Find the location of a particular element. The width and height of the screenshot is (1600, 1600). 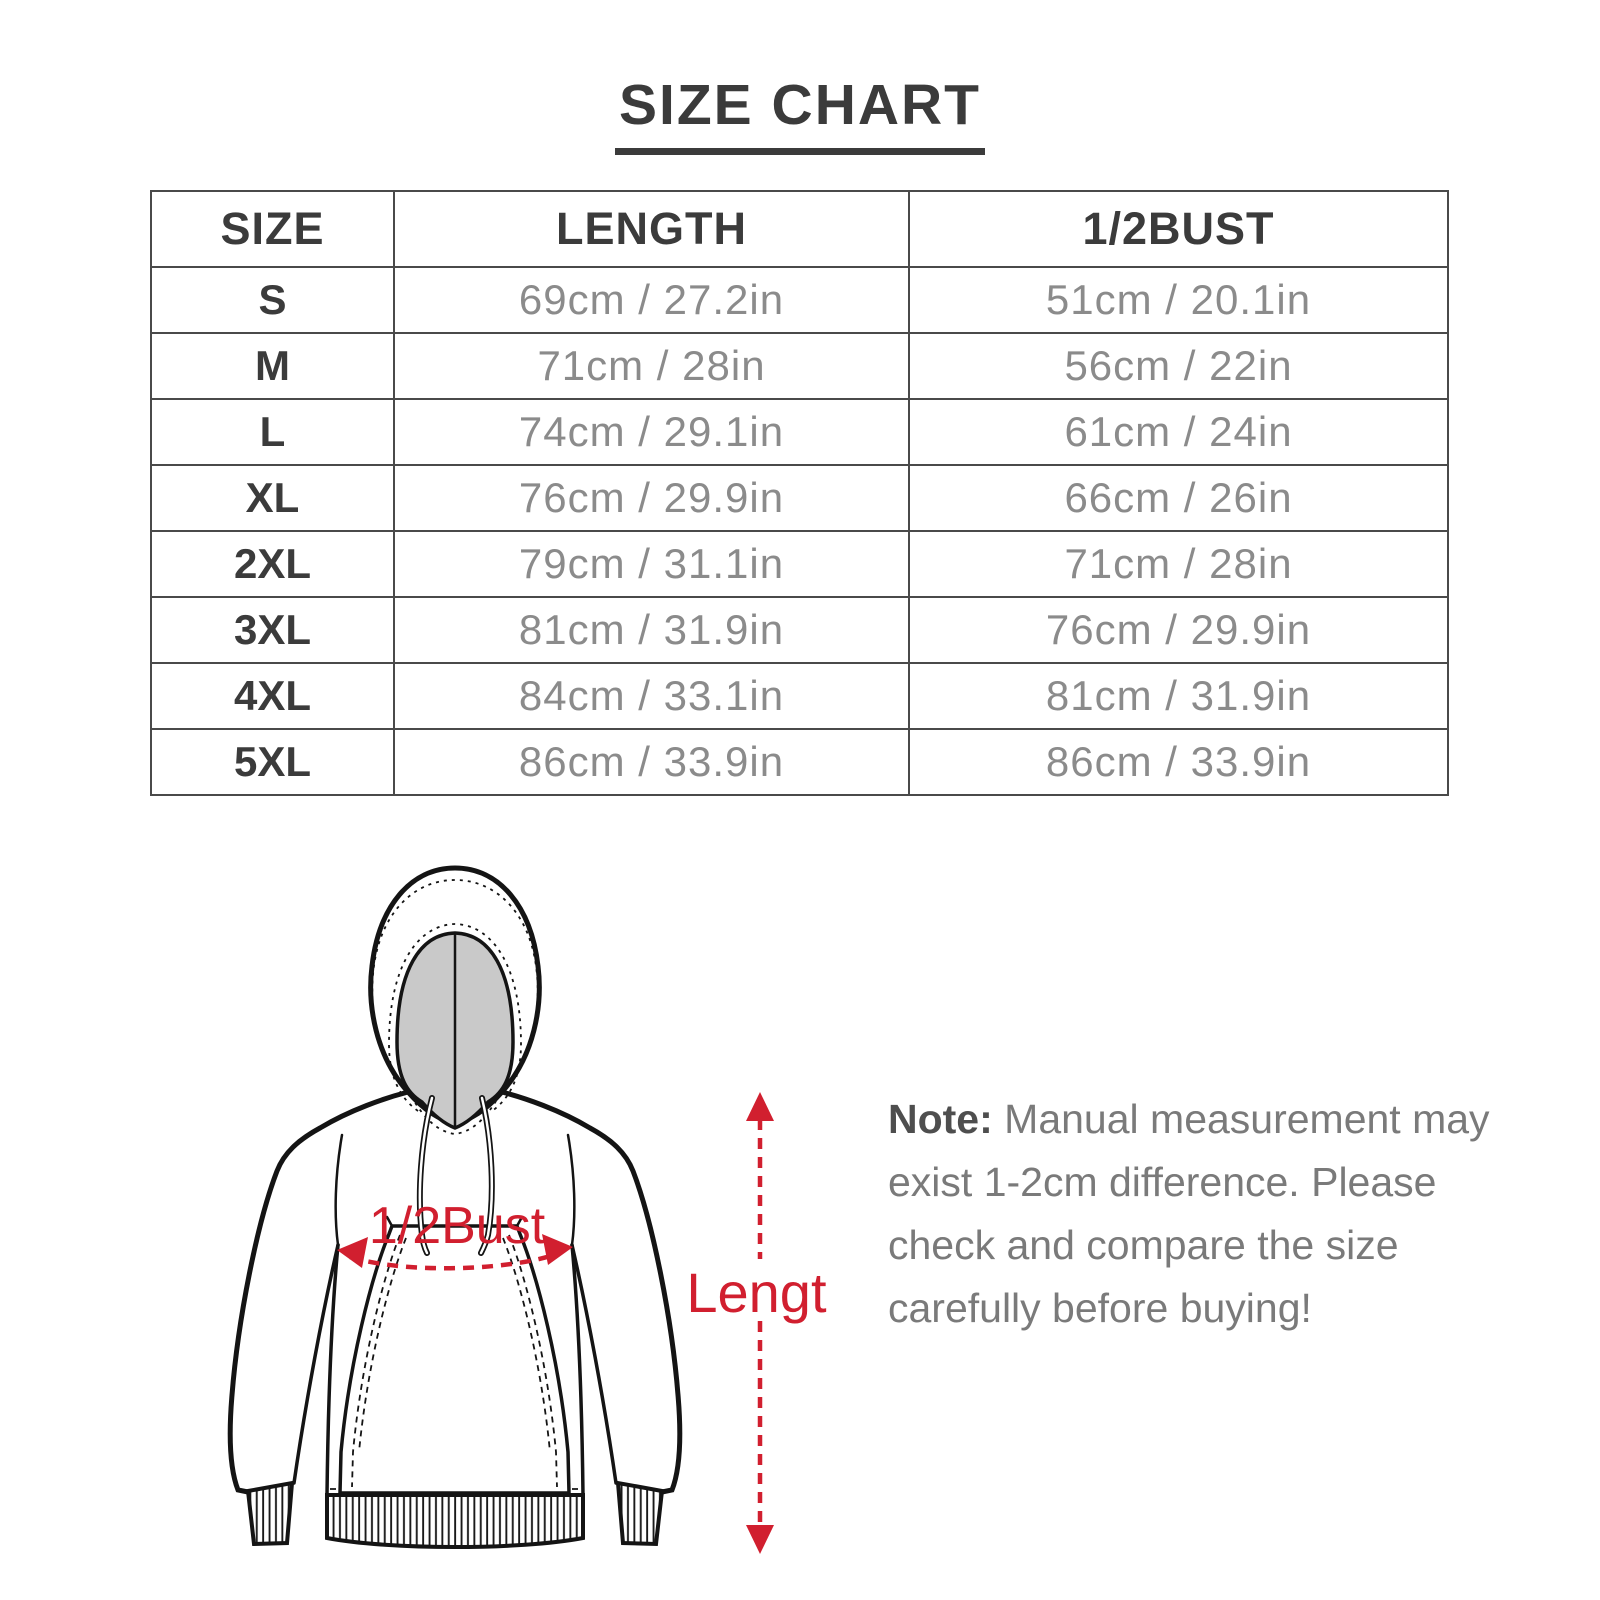

arrow-left-icon is located at coordinates (352, 1252).